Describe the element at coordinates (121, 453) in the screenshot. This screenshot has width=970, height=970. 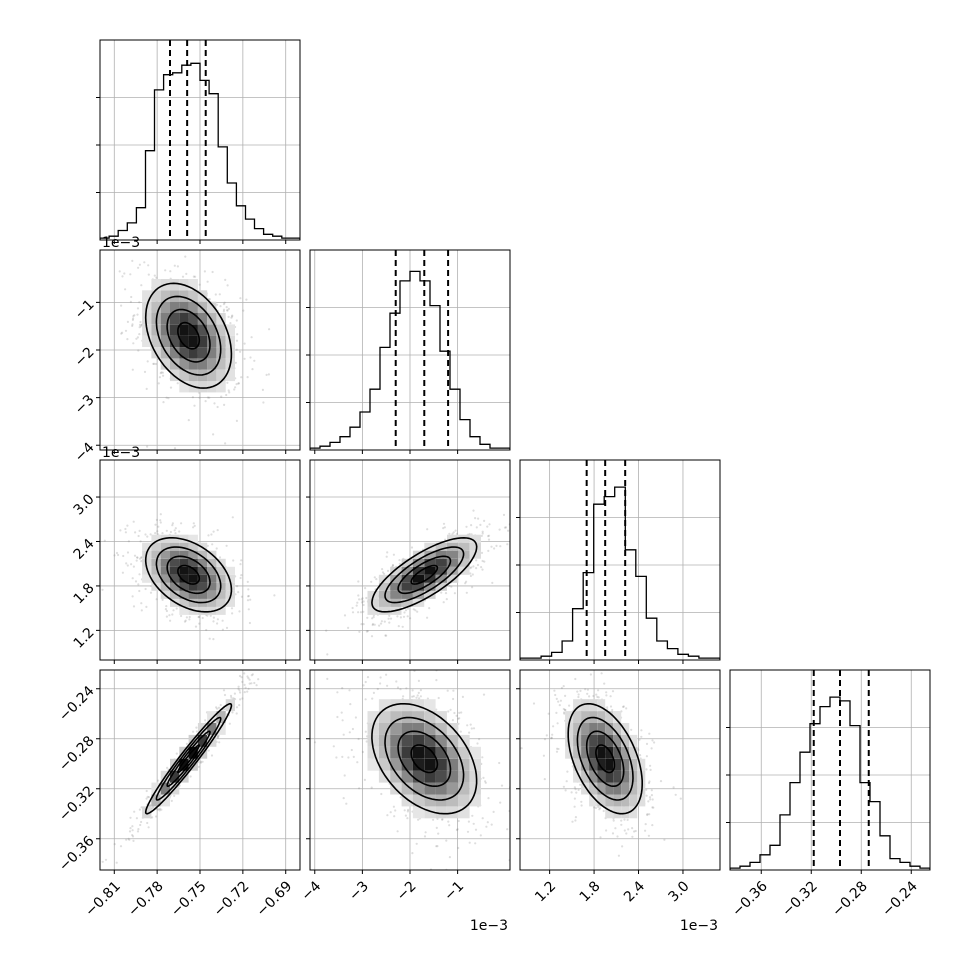
I see `y-multiplier-label: 1e−3` at that location.